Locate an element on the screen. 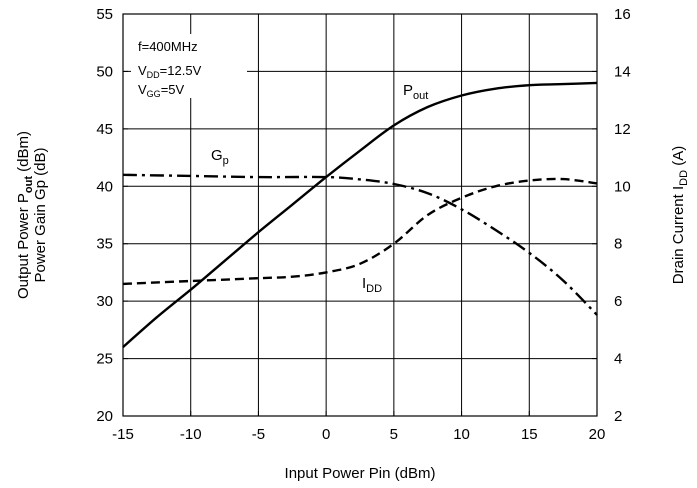 The width and height of the screenshot is (697, 488). conditions-box is located at coordinates (189, 66).